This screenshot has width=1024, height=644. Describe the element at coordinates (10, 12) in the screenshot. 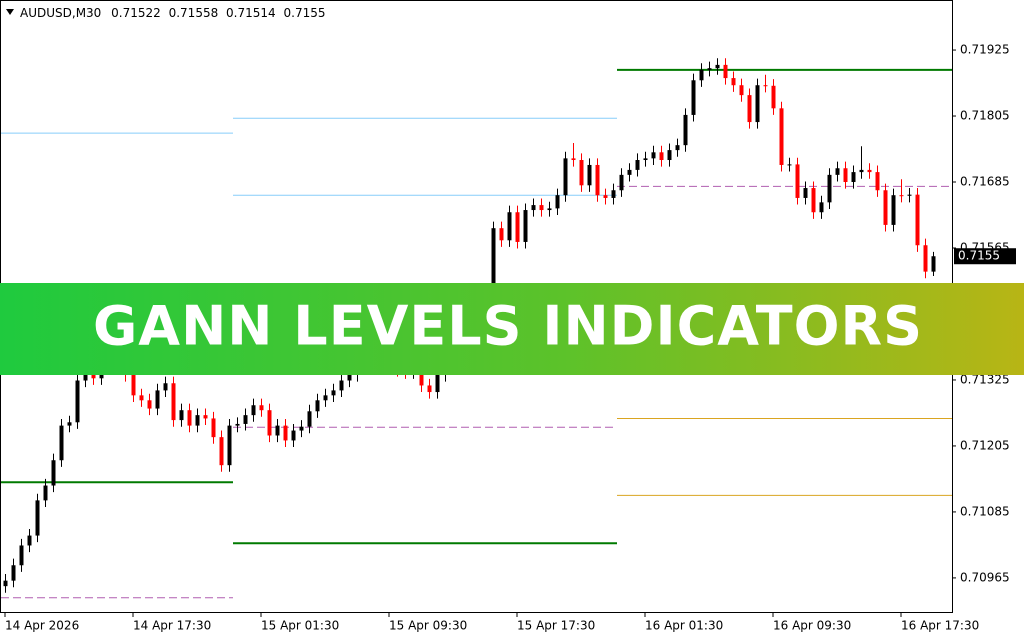

I see `menu-triangle` at that location.